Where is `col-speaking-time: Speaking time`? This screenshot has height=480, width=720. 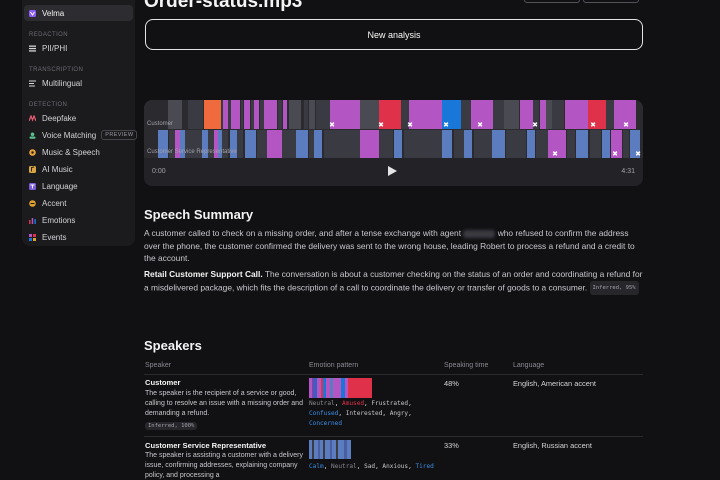 col-speaking-time: Speaking time is located at coordinates (466, 365).